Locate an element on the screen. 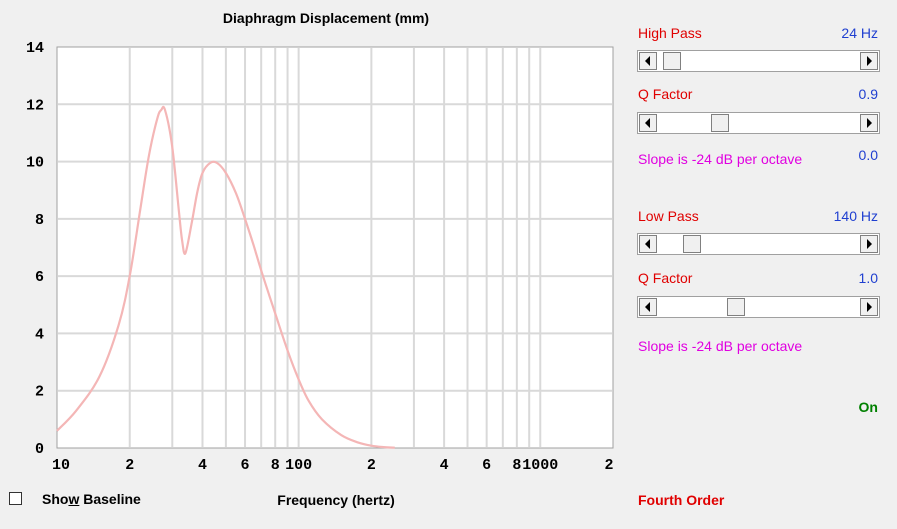  low-q-value: 1.0 is located at coordinates (868, 278).